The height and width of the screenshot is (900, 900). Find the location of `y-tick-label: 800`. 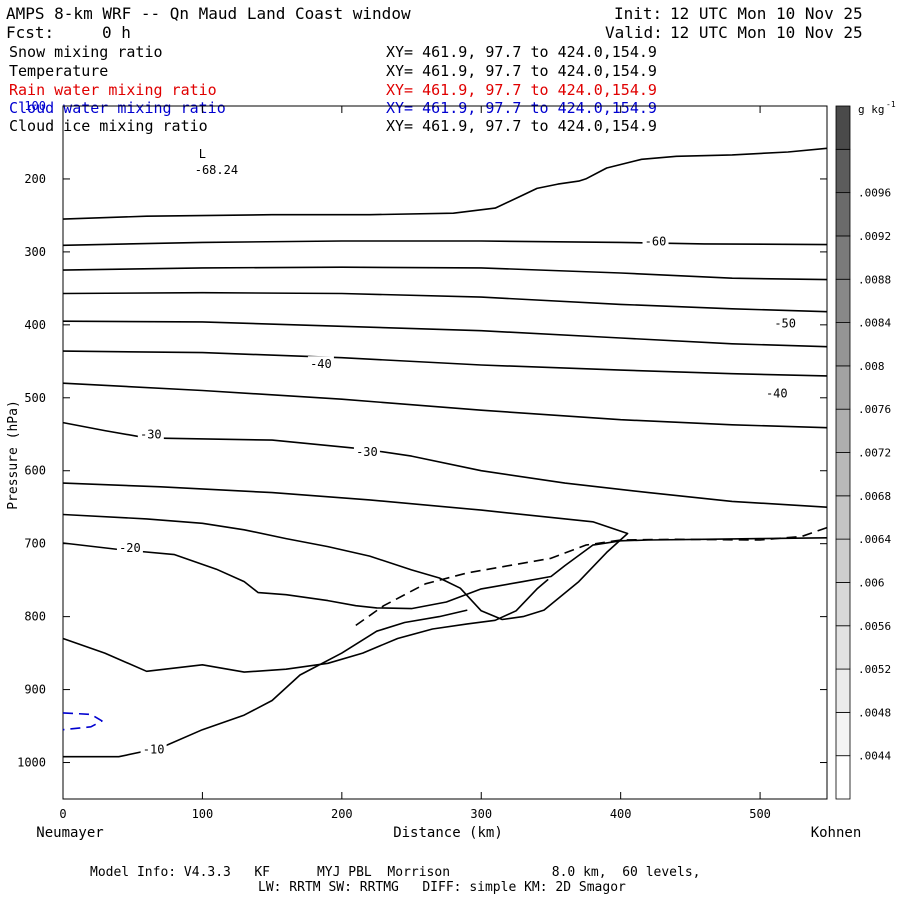

y-tick-label: 800 is located at coordinates (35, 617).